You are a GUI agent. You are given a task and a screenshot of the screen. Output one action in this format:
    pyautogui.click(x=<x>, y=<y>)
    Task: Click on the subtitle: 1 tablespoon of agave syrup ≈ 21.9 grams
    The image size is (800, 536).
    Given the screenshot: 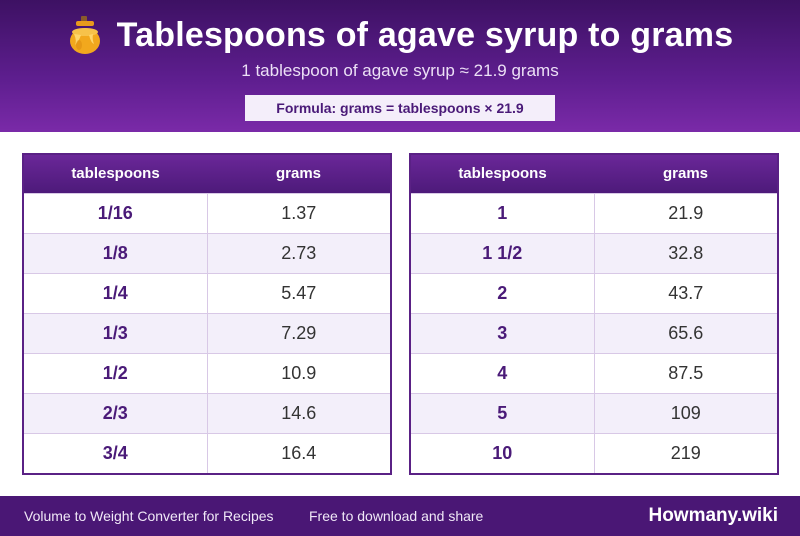 What is the action you would take?
    pyautogui.click(x=400, y=70)
    